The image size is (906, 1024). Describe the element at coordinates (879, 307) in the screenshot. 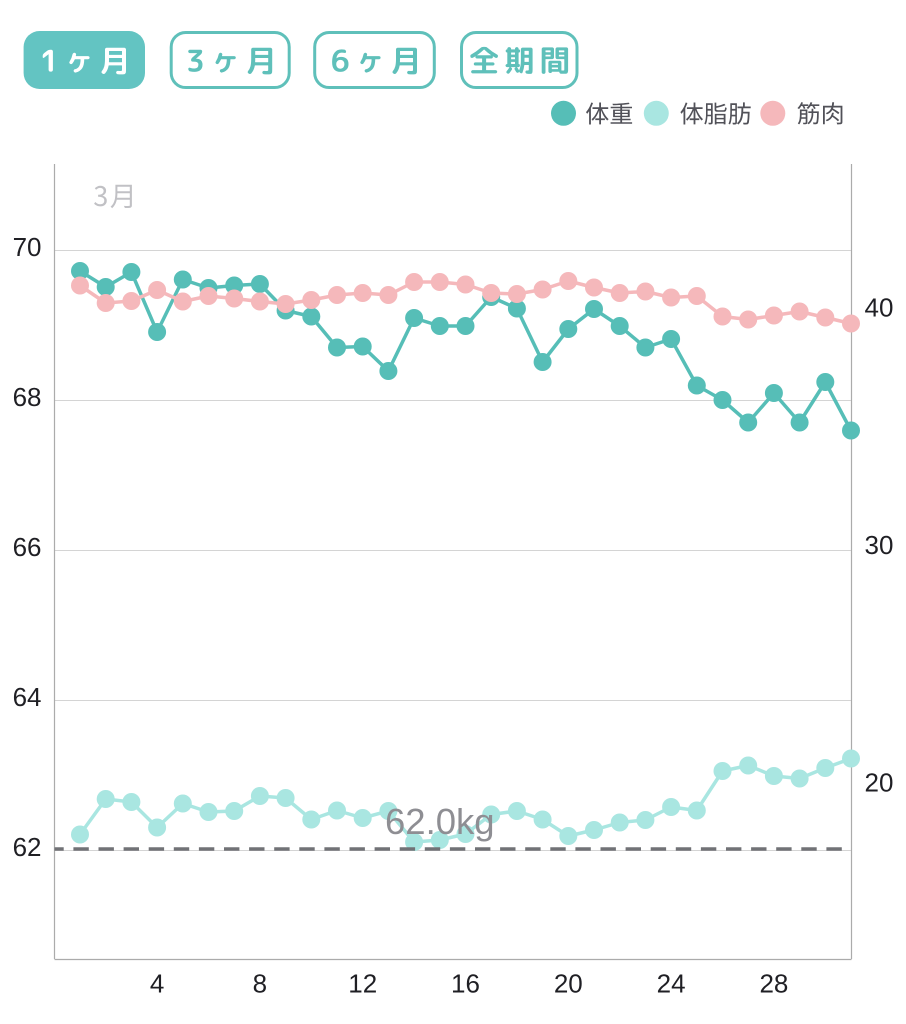

I see `svg-text: 40` at that location.